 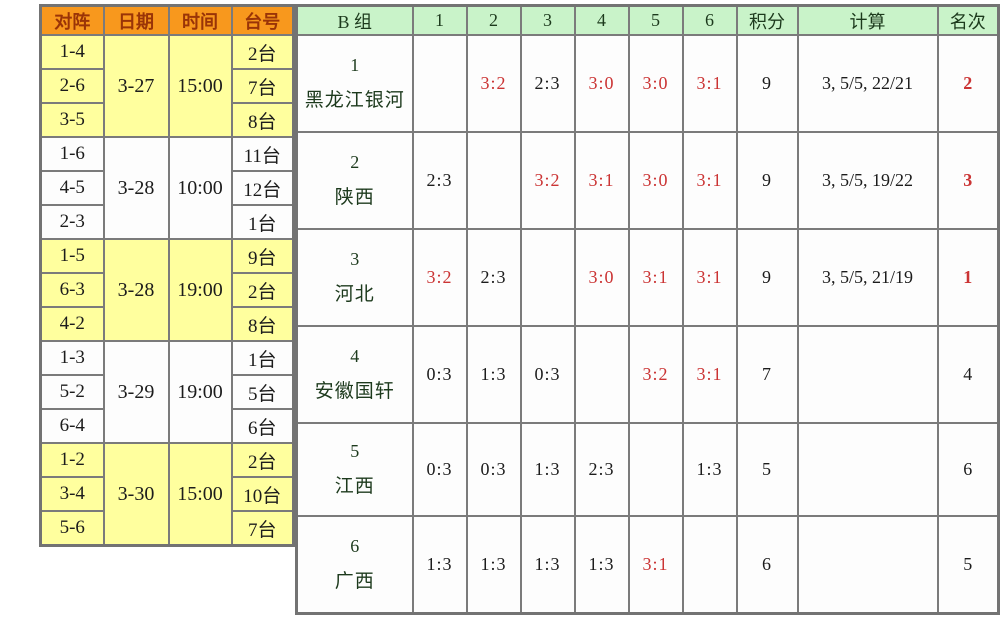 What do you see at coordinates (72, 188) in the screenshot?
I see `matchup-cell: 4-5` at bounding box center [72, 188].